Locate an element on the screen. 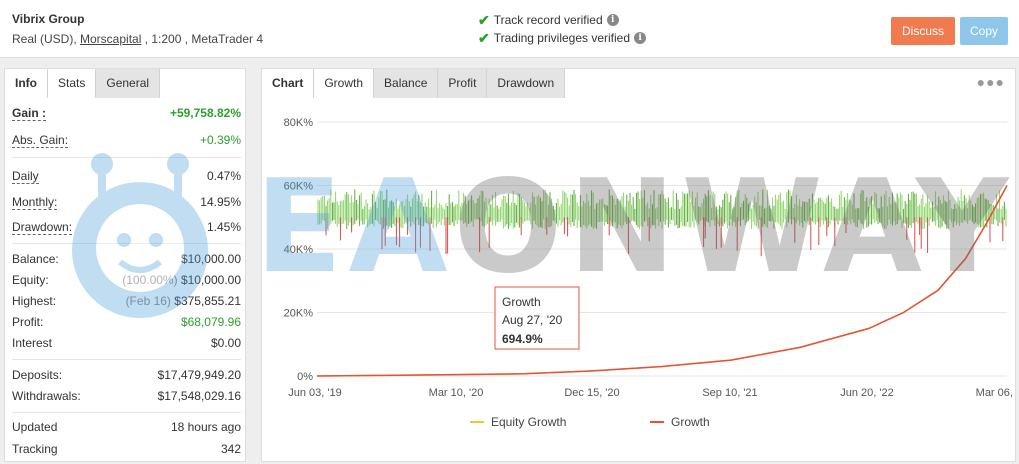 This screenshot has height=464, width=1019. equity-value: $10,000.00 is located at coordinates (210, 280).